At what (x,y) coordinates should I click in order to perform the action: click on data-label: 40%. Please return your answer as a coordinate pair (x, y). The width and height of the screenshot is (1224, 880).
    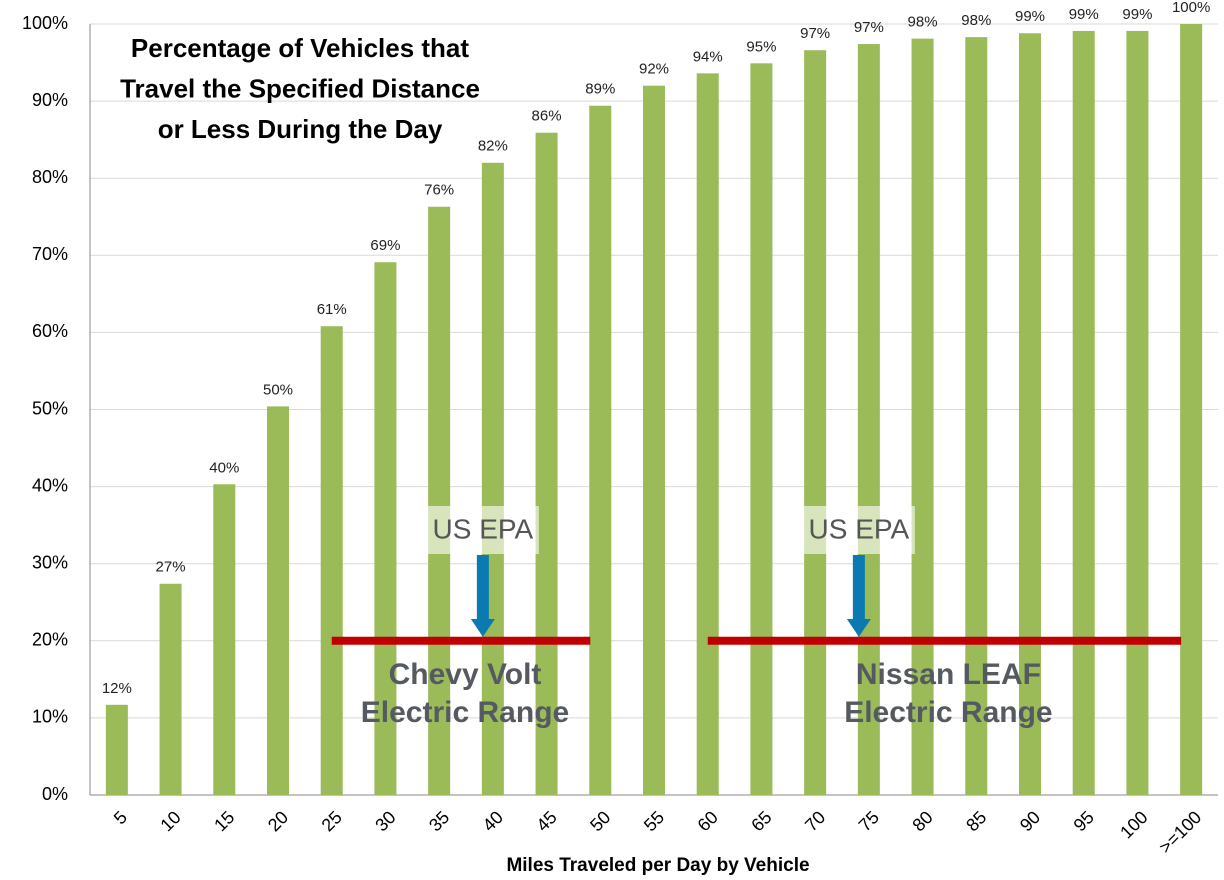
    Looking at the image, I should click on (224, 467).